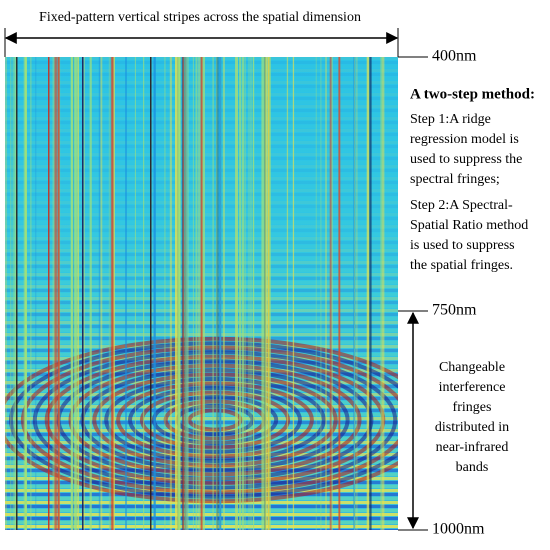  Describe the element at coordinates (455, 179) in the screenshot. I see `step-line: spectral fringes;` at that location.